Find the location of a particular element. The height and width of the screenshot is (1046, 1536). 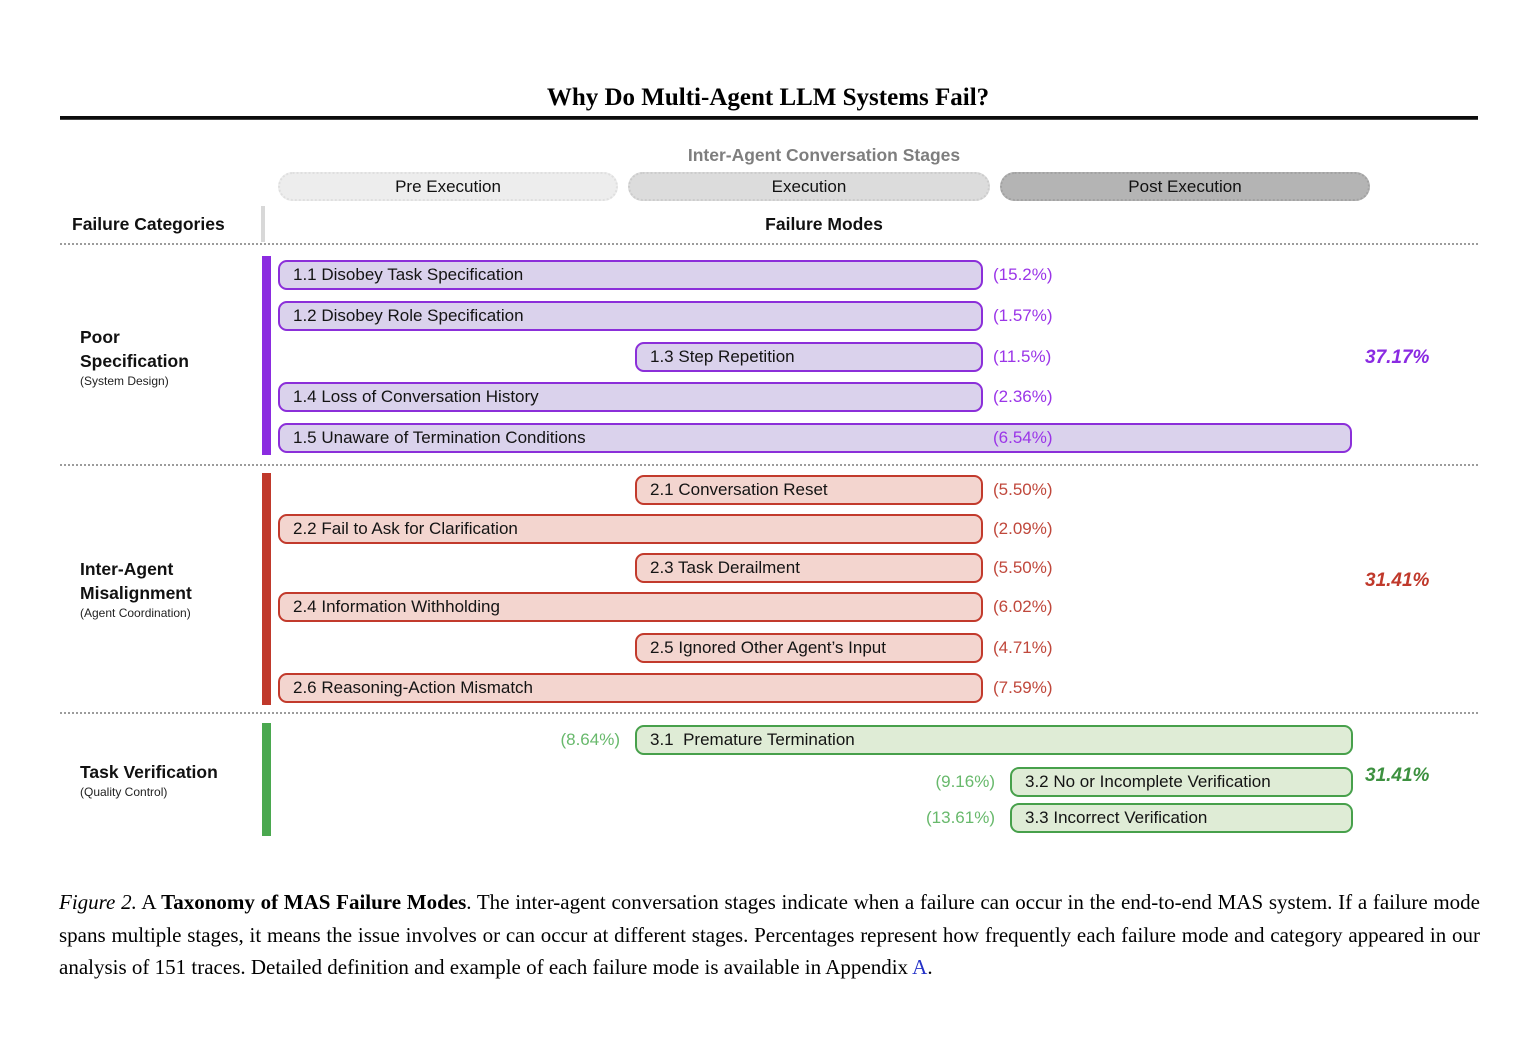

figure-label: Figure 2. is located at coordinates (98, 902).